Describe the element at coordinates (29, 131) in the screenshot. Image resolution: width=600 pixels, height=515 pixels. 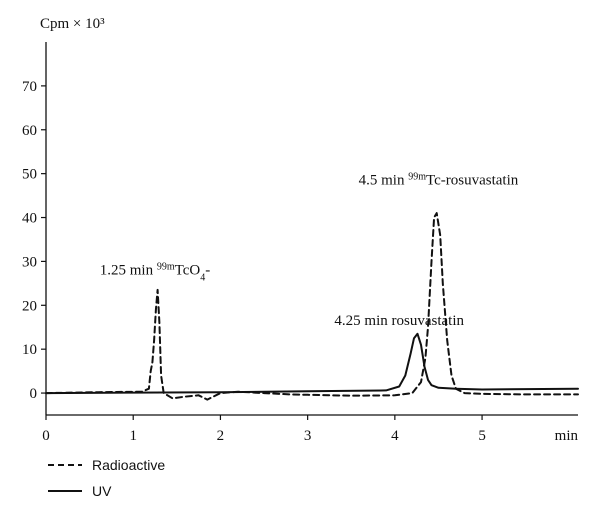
I see `y-tick-label-60: 60` at that location.